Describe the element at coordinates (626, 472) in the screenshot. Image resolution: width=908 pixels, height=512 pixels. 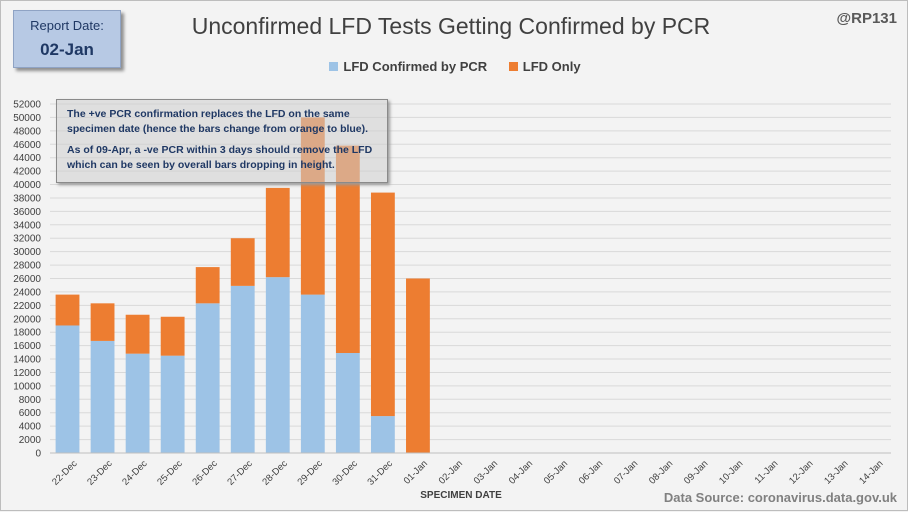
I see `x-tick-label: 07-Jan` at that location.